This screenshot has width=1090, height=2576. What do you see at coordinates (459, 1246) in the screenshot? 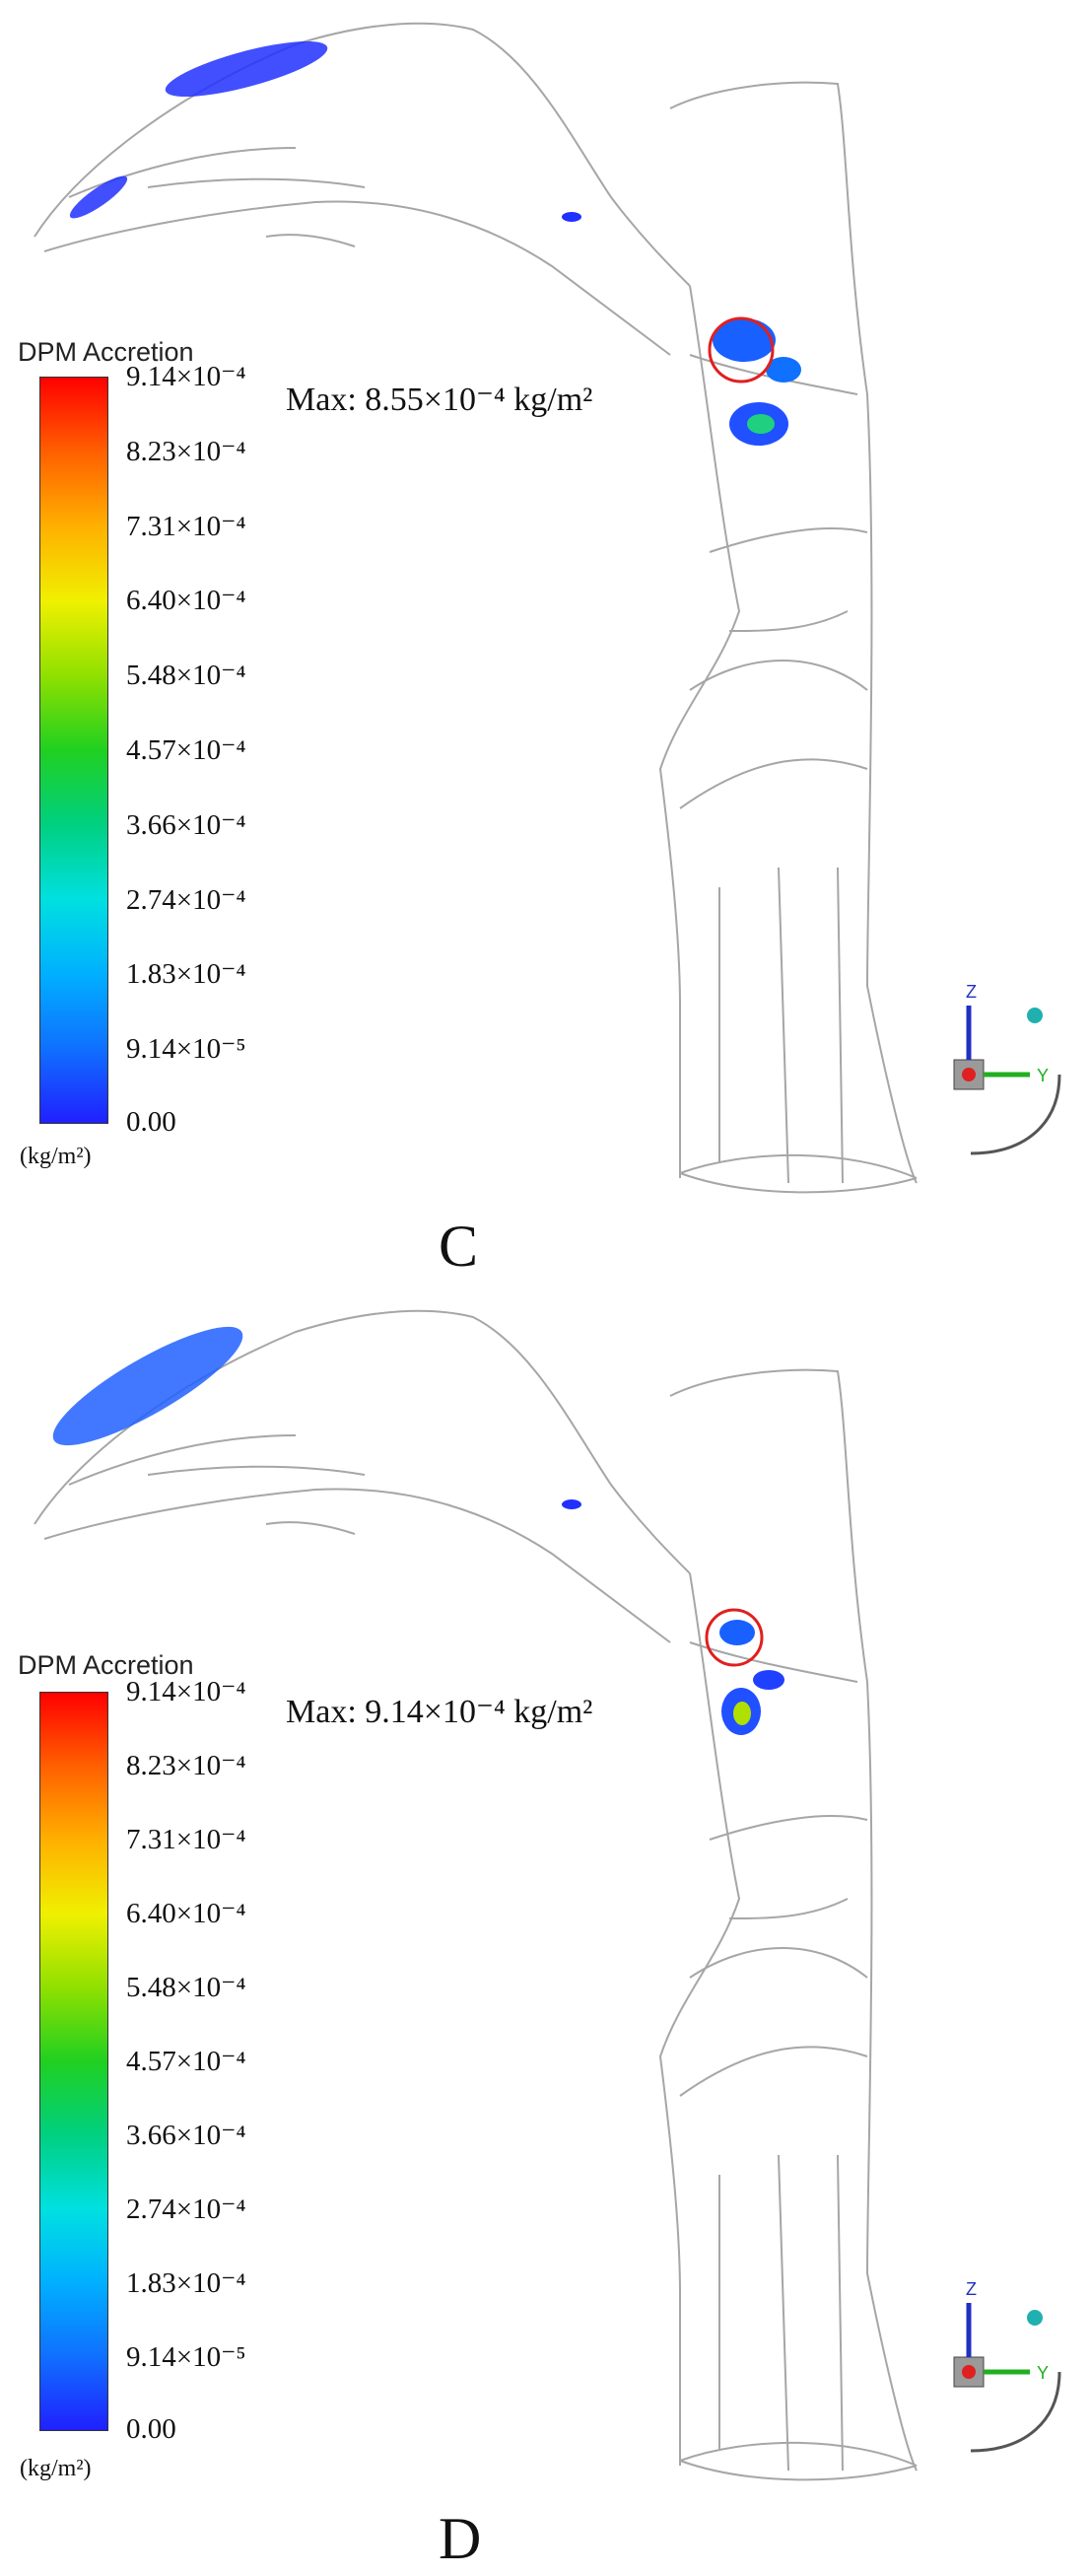
I see `panel-letter: C` at bounding box center [459, 1246].